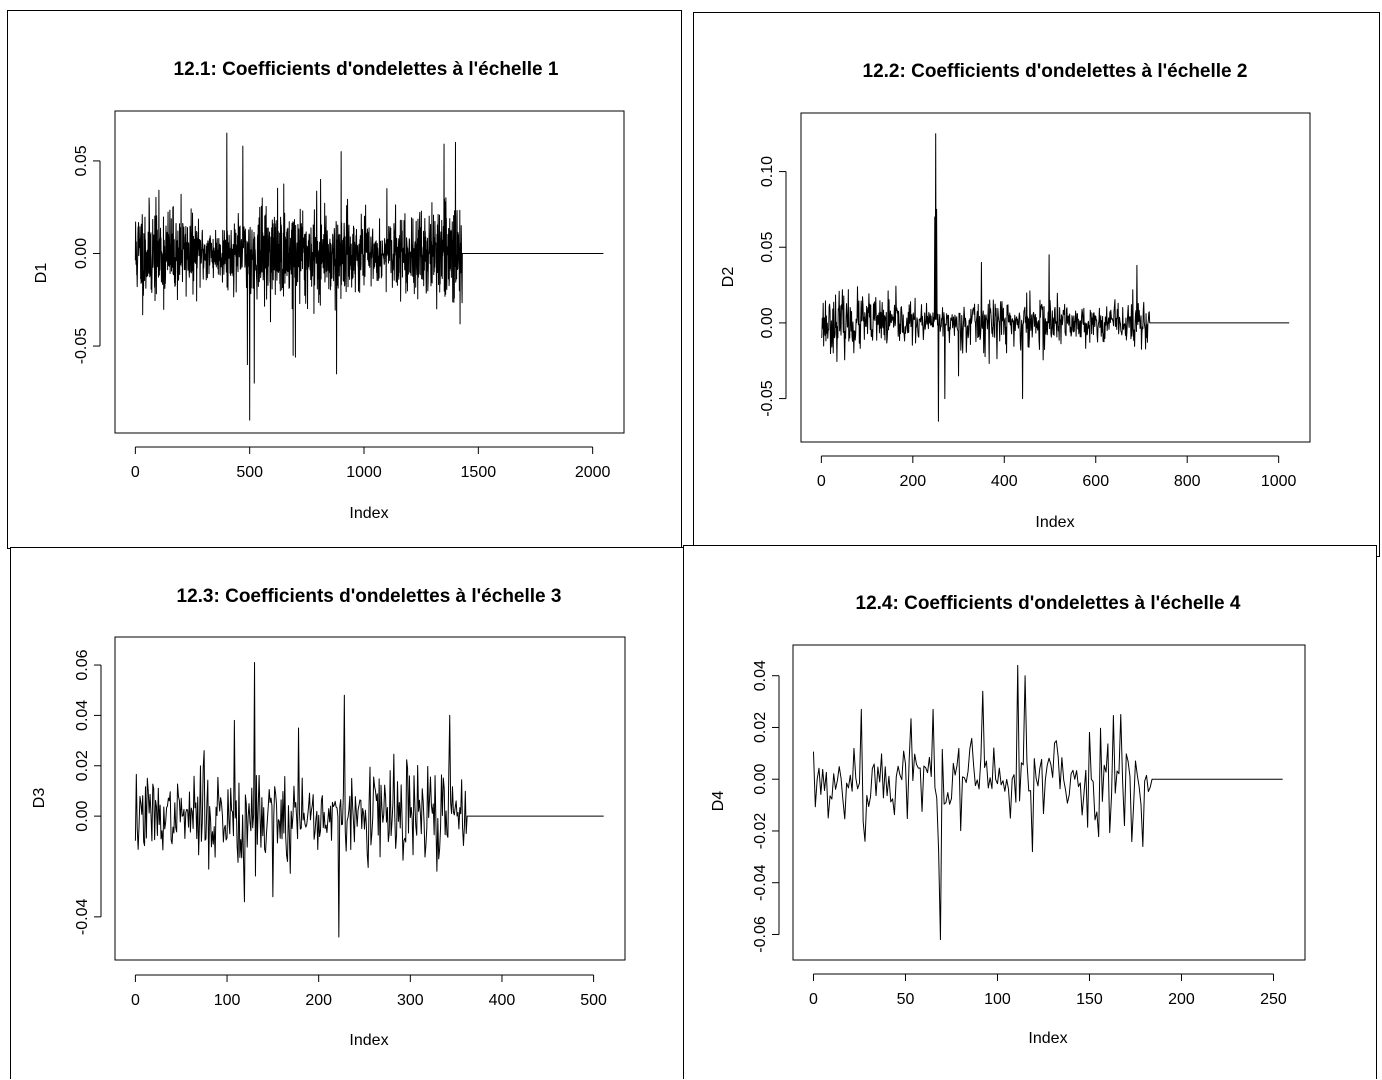 This screenshot has width=1382, height=1080. I want to click on x-axis: 0 500 1000 1500 2000, so click(371, 463).